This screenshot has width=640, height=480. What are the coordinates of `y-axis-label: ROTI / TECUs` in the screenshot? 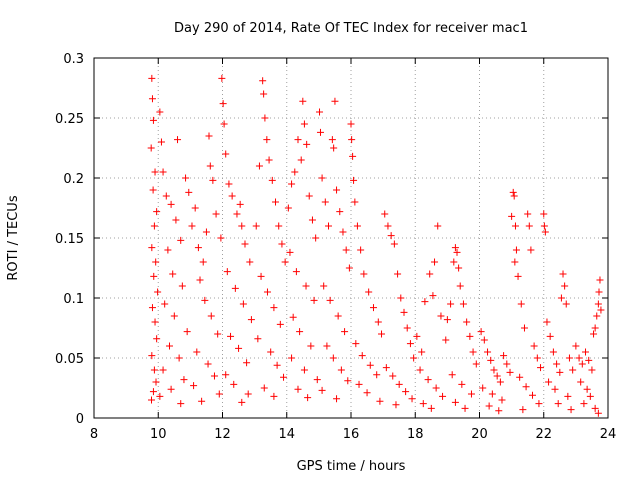 It's located at (13, 237).